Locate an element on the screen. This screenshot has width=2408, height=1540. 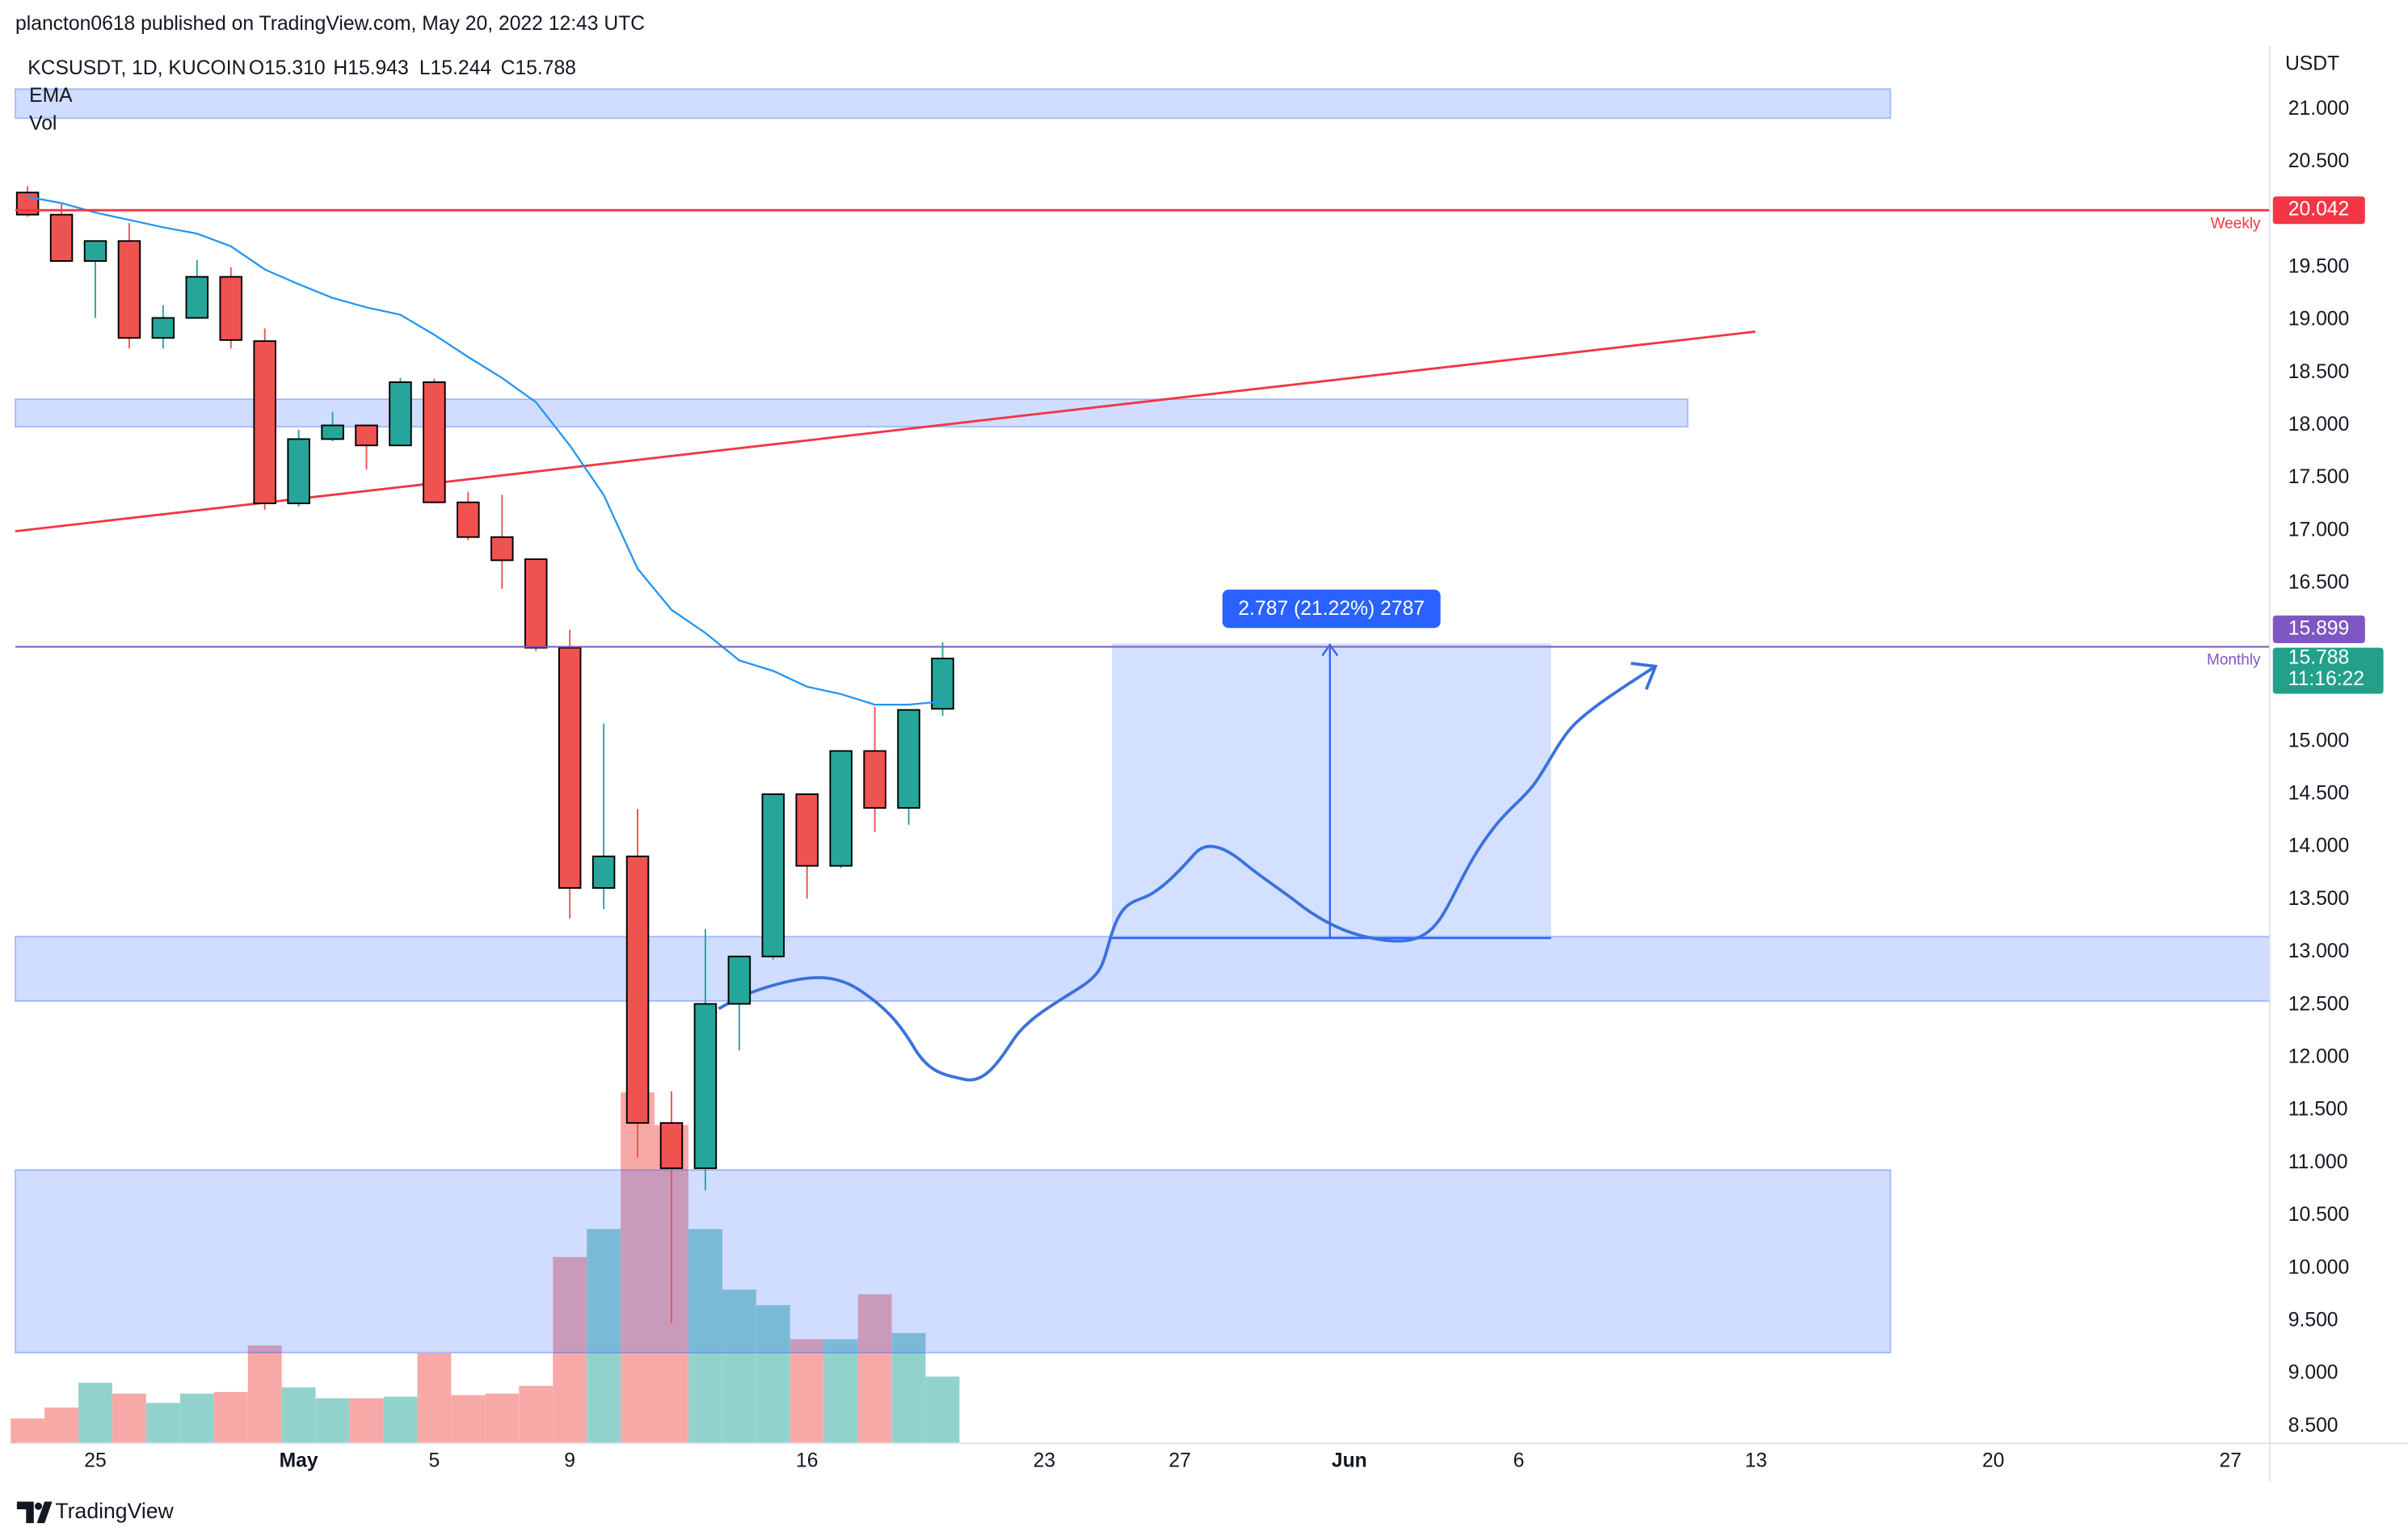
measure-area is located at coordinates (1331, 791).